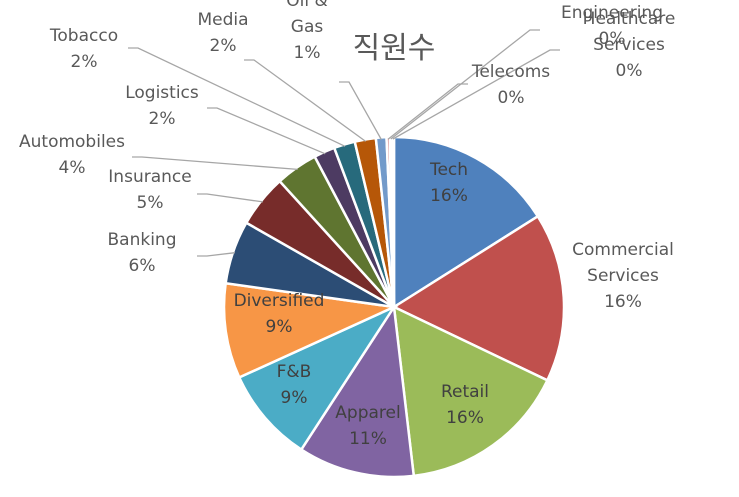 The height and width of the screenshot is (497, 739). Describe the element at coordinates (448, 170) in the screenshot. I see `category-label-tech: Tech` at that location.